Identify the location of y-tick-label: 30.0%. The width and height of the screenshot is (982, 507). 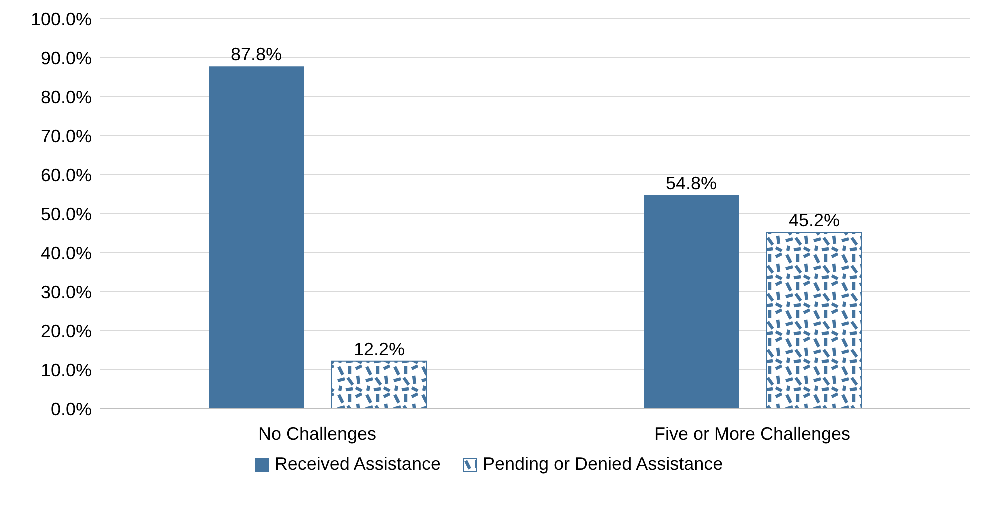
(66, 292).